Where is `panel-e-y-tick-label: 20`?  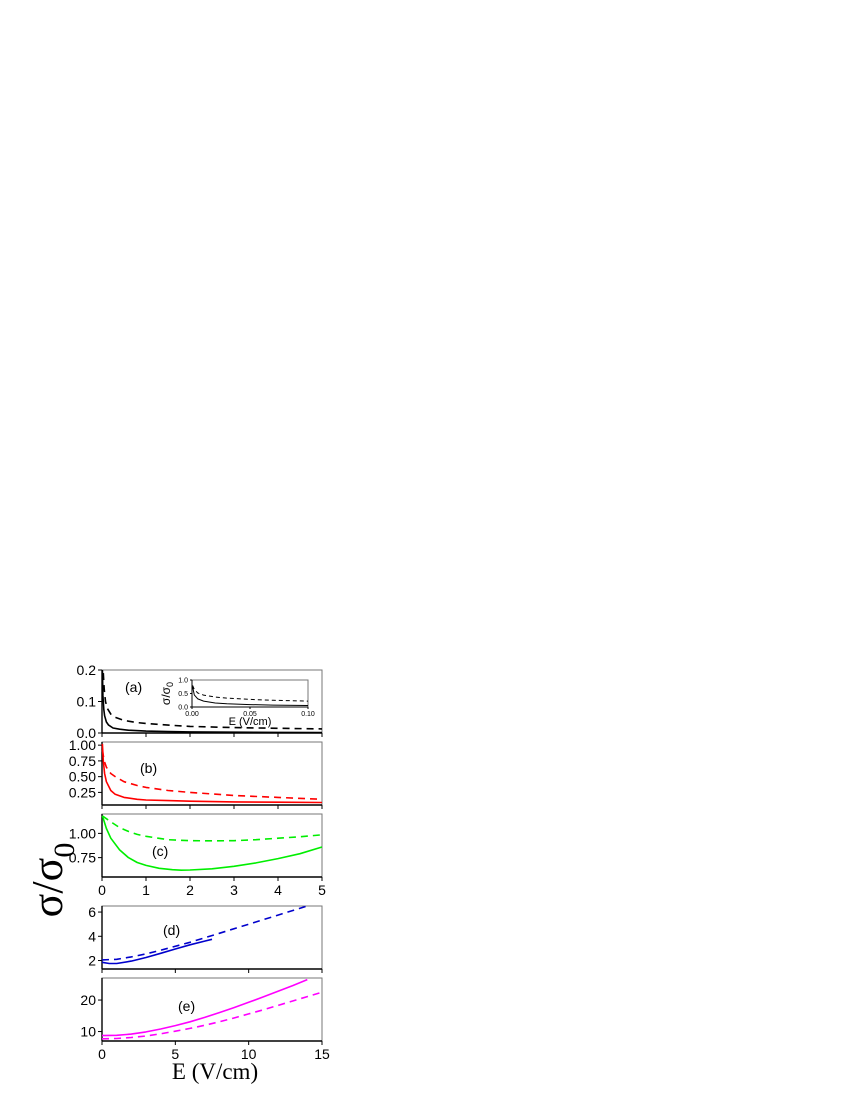
panel-e-y-tick-label: 20 is located at coordinates (88, 1000).